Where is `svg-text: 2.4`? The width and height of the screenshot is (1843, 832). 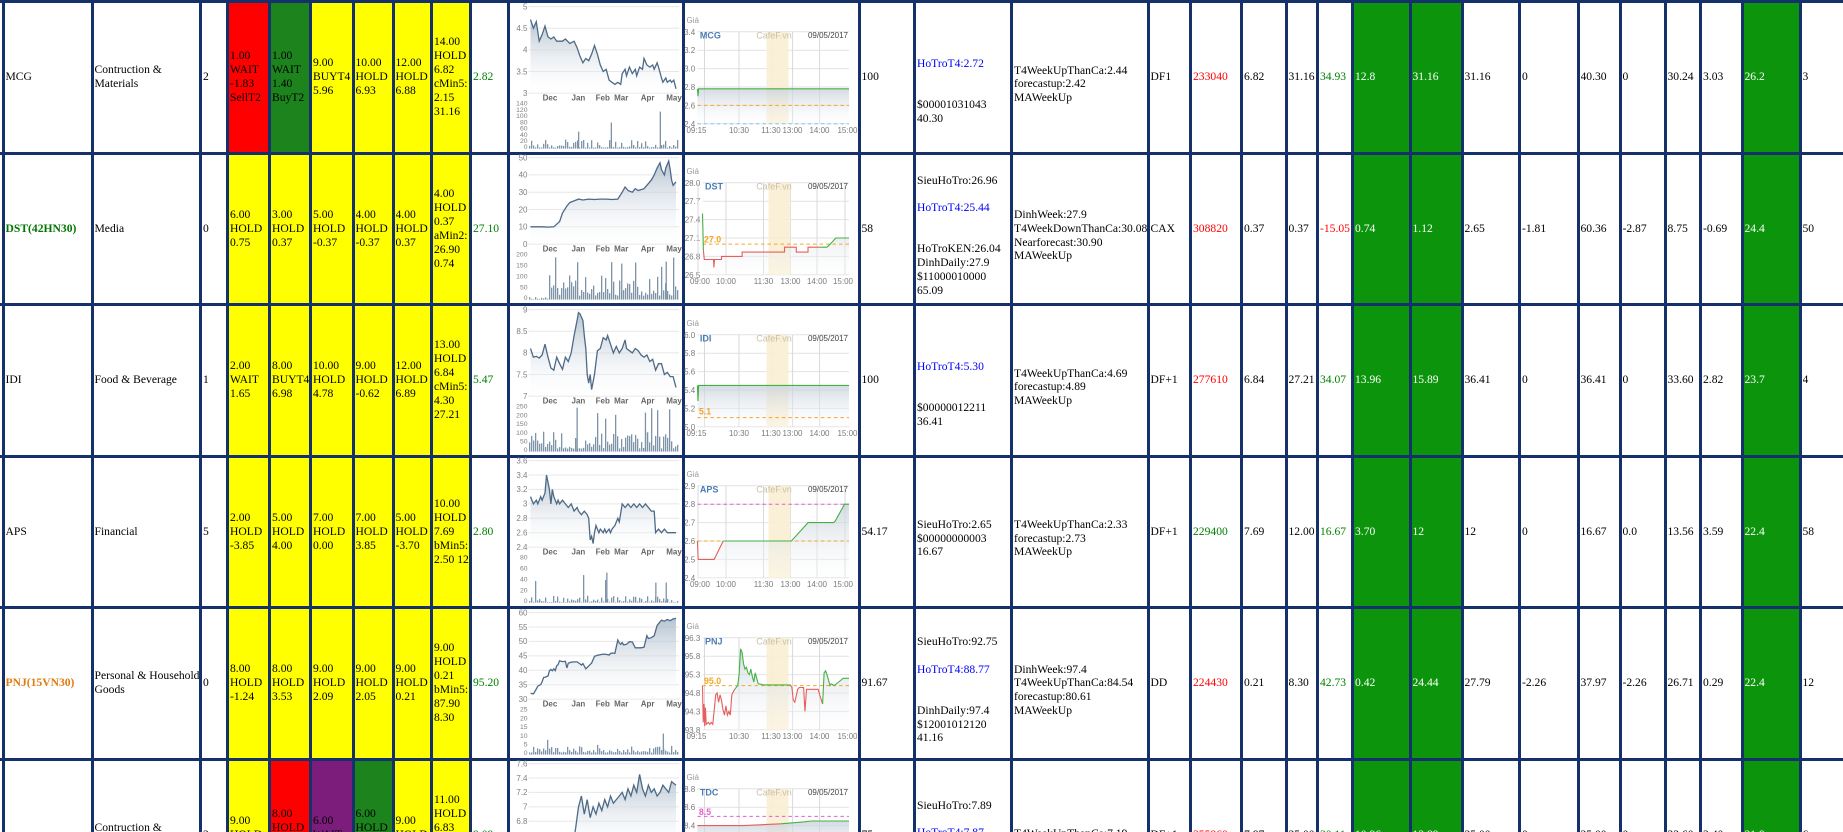
svg-text: 2.4 is located at coordinates (690, 123).